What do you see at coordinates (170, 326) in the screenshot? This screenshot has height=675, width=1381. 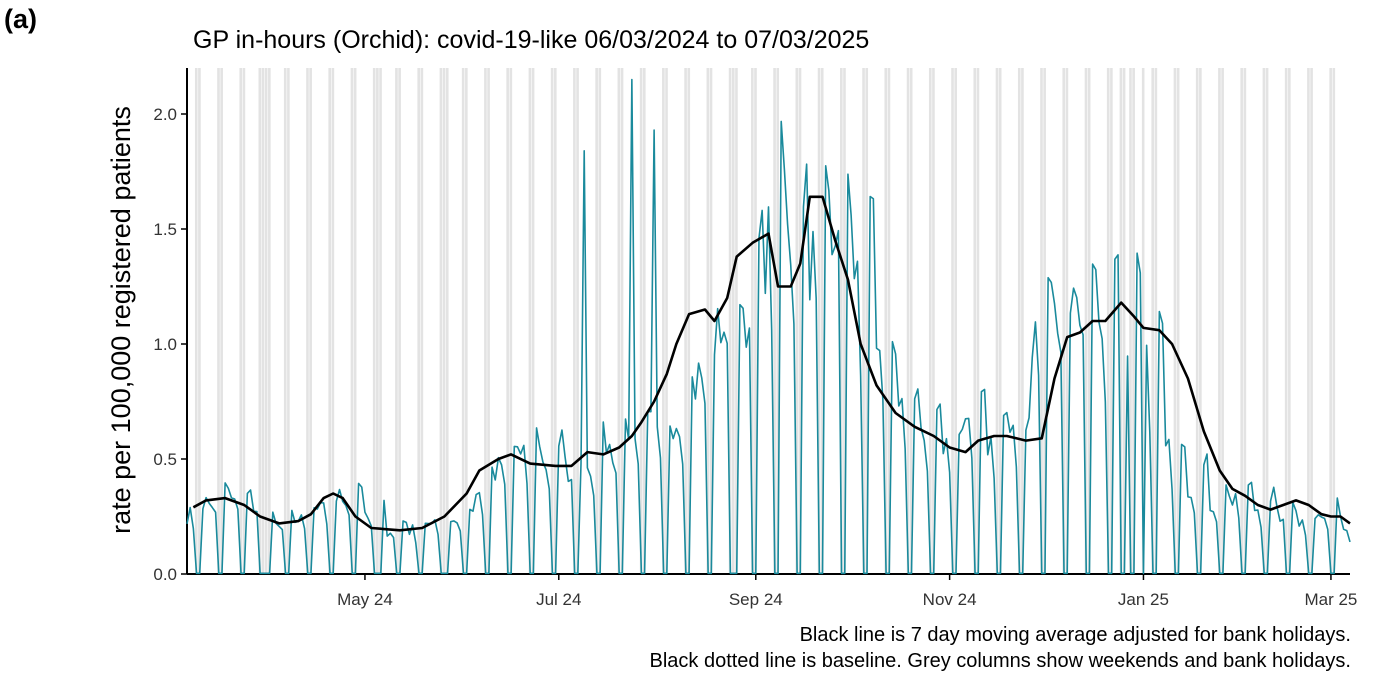 I see `y-axis: 0.0 0.5 1.0 1.5 2.0` at bounding box center [170, 326].